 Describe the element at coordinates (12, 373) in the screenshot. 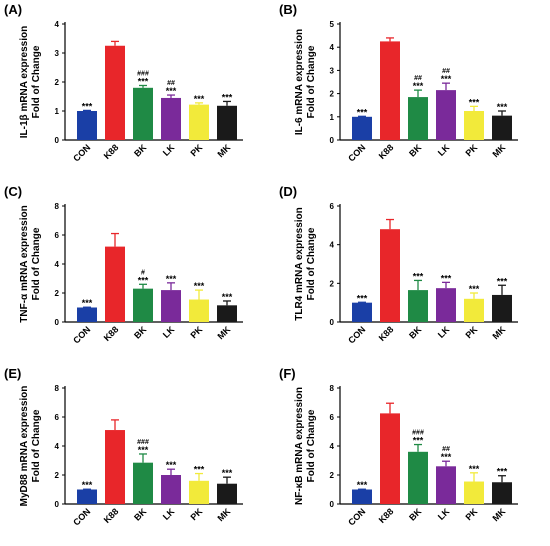

I see `panel-letter: (E)` at that location.